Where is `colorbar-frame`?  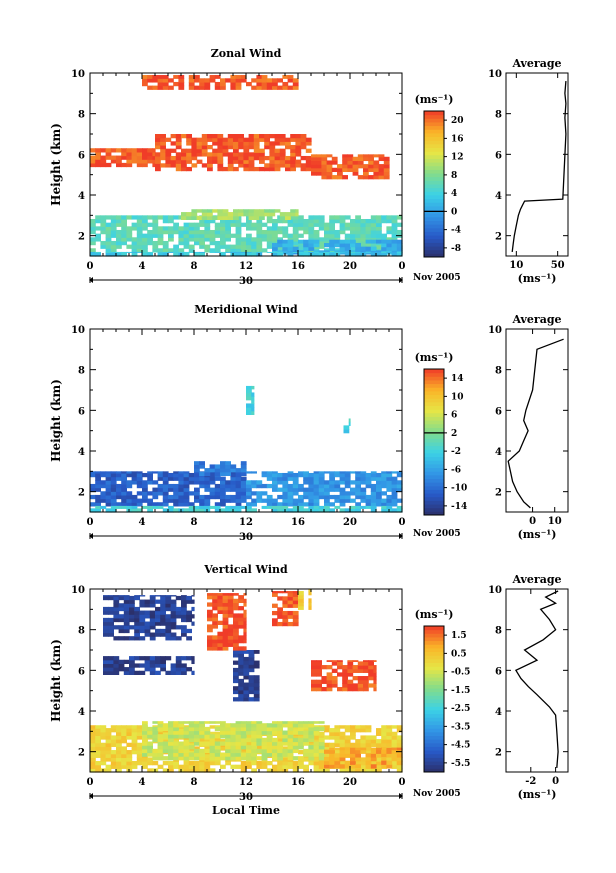 colorbar-frame is located at coordinates (434, 699).